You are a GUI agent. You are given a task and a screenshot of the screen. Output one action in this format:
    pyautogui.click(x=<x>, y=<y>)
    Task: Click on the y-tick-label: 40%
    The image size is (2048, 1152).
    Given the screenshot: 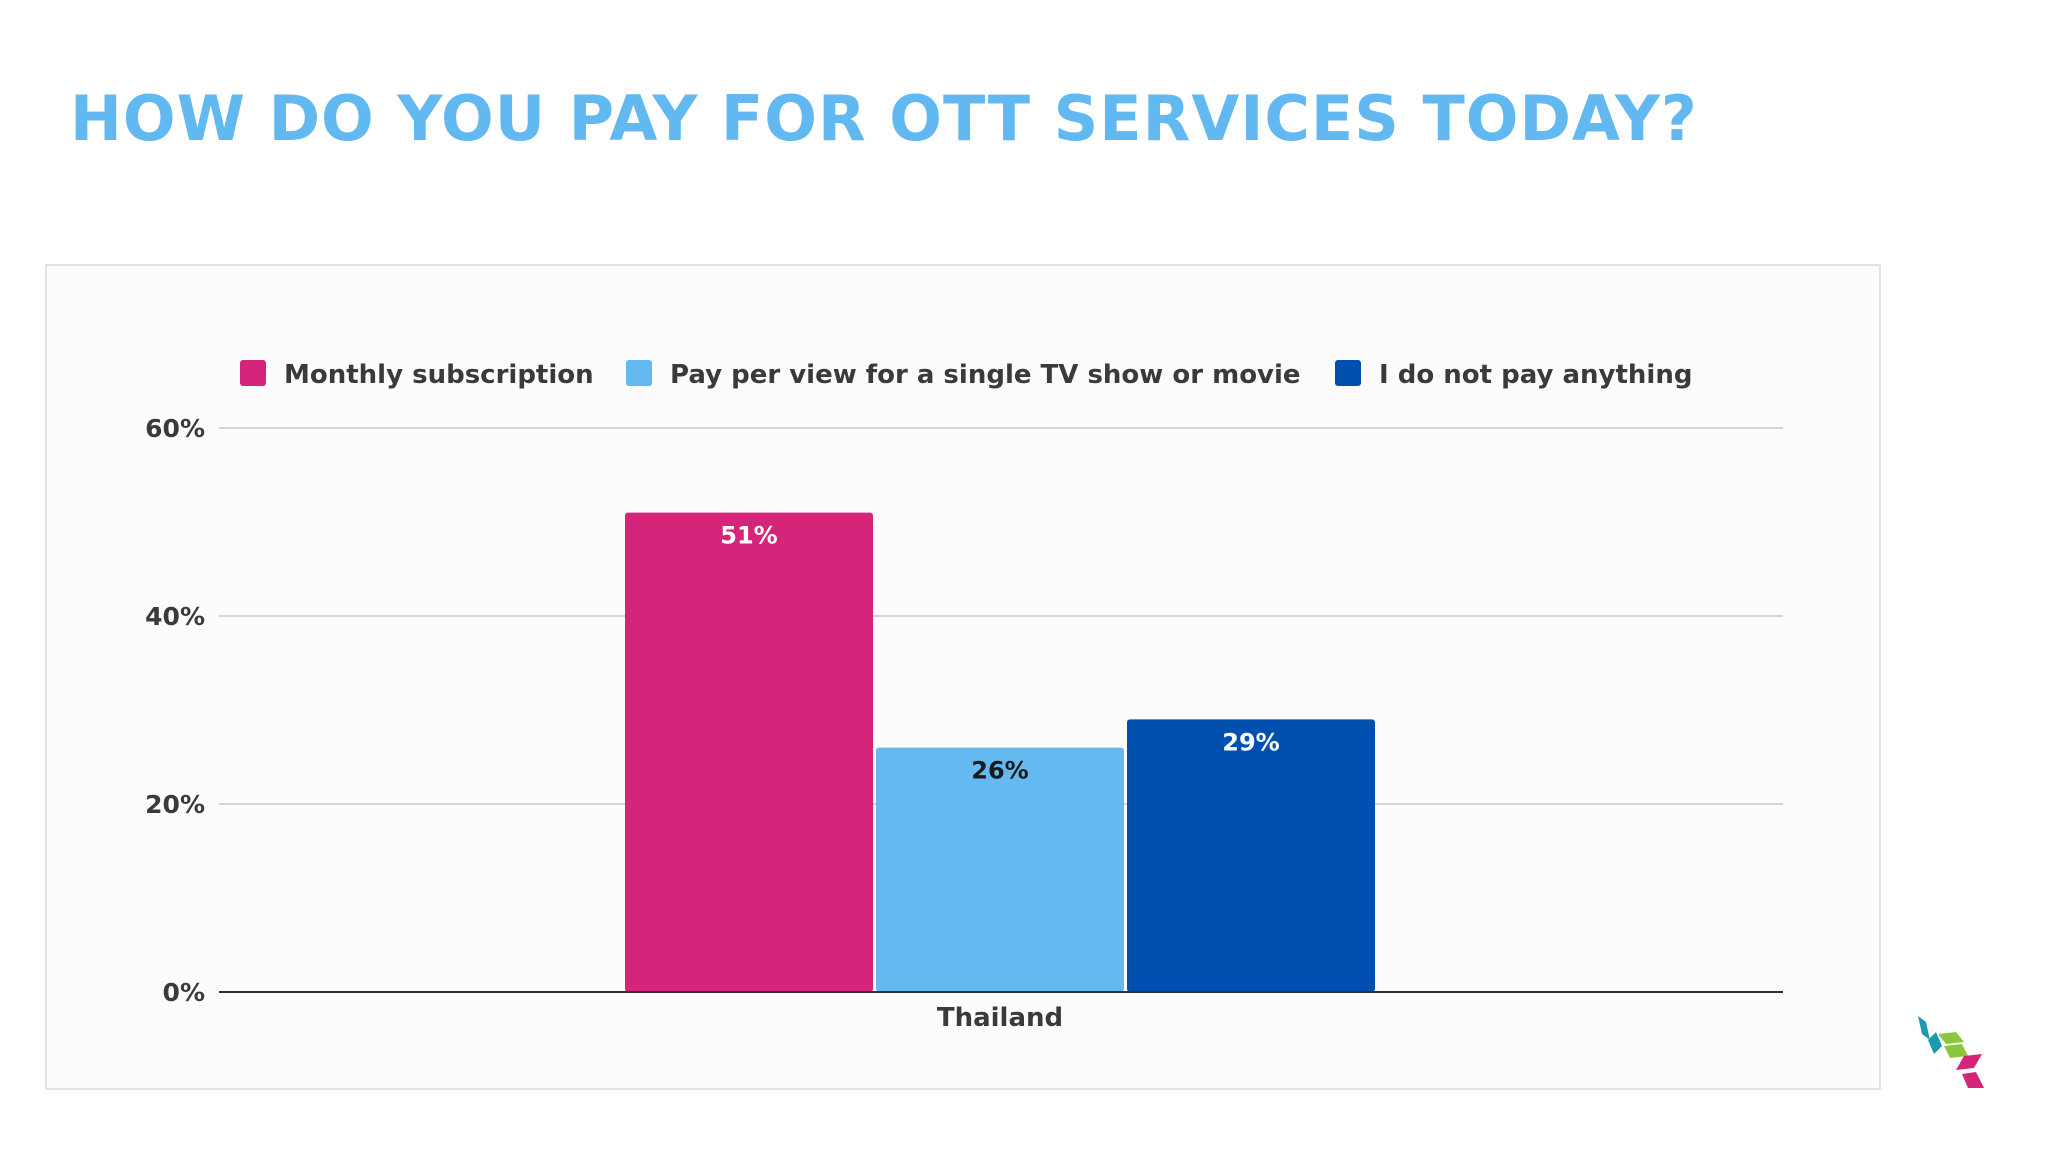 What is the action you would take?
    pyautogui.click(x=175, y=616)
    